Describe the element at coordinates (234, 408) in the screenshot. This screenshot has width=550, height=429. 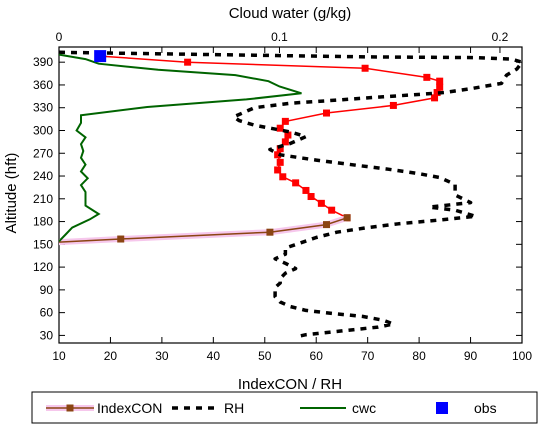
I see `legend-label-rh: RH` at that location.